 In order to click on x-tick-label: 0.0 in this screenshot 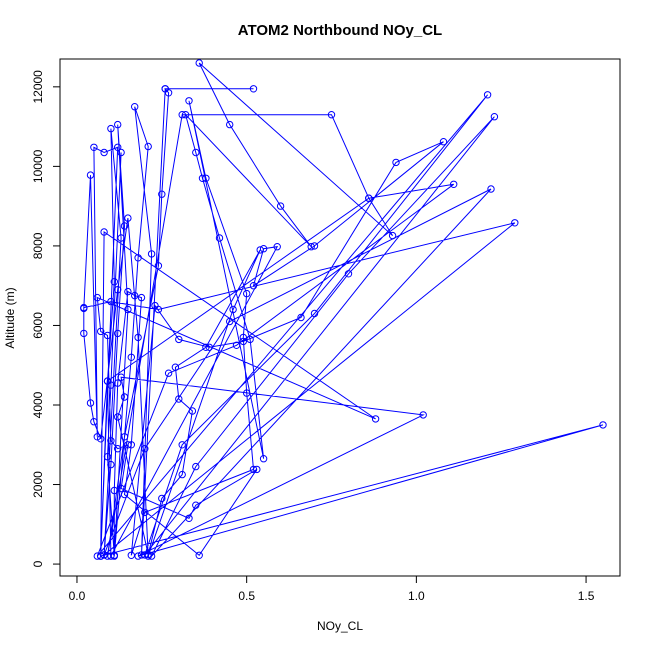, I will do `click(77, 596)`.